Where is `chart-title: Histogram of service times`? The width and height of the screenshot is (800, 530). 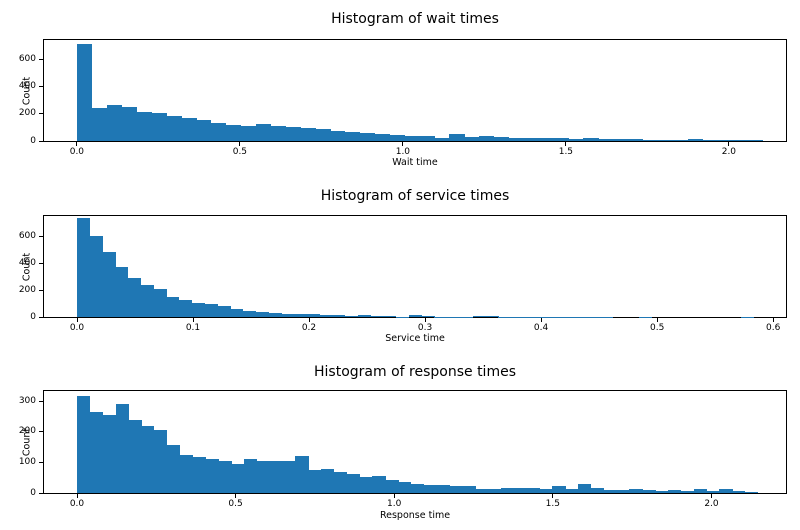
chart-title: Histogram of service times is located at coordinates (415, 196).